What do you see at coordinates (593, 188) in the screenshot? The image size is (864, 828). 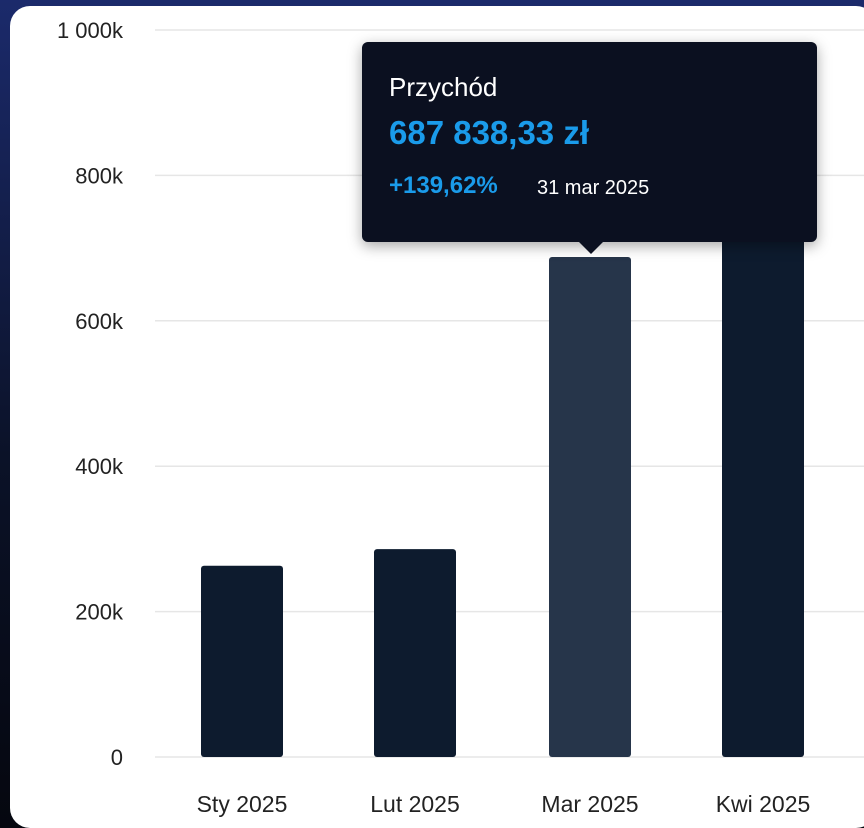 I see `tooltip-date: 31 mar 2025` at bounding box center [593, 188].